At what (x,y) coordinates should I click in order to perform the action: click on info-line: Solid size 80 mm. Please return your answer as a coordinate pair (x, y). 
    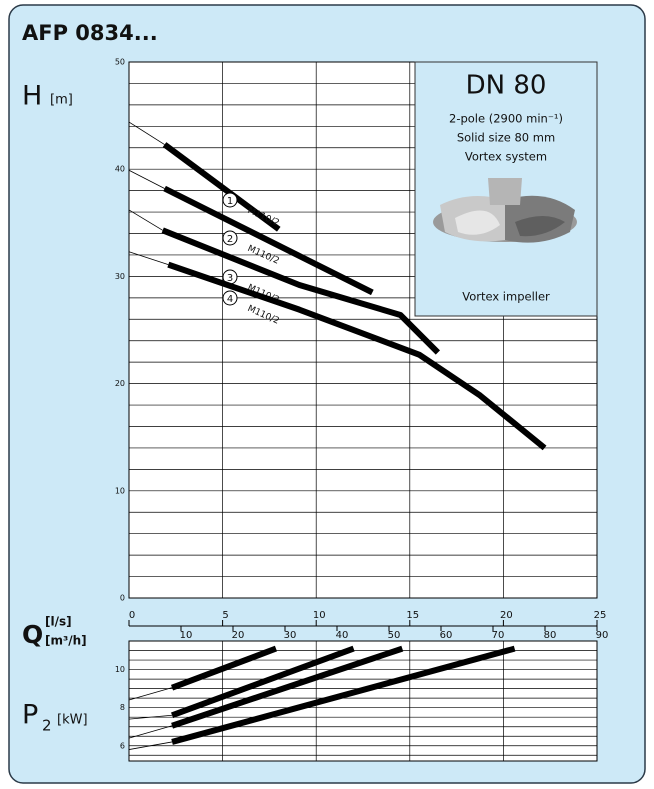
    Looking at the image, I should click on (506, 138).